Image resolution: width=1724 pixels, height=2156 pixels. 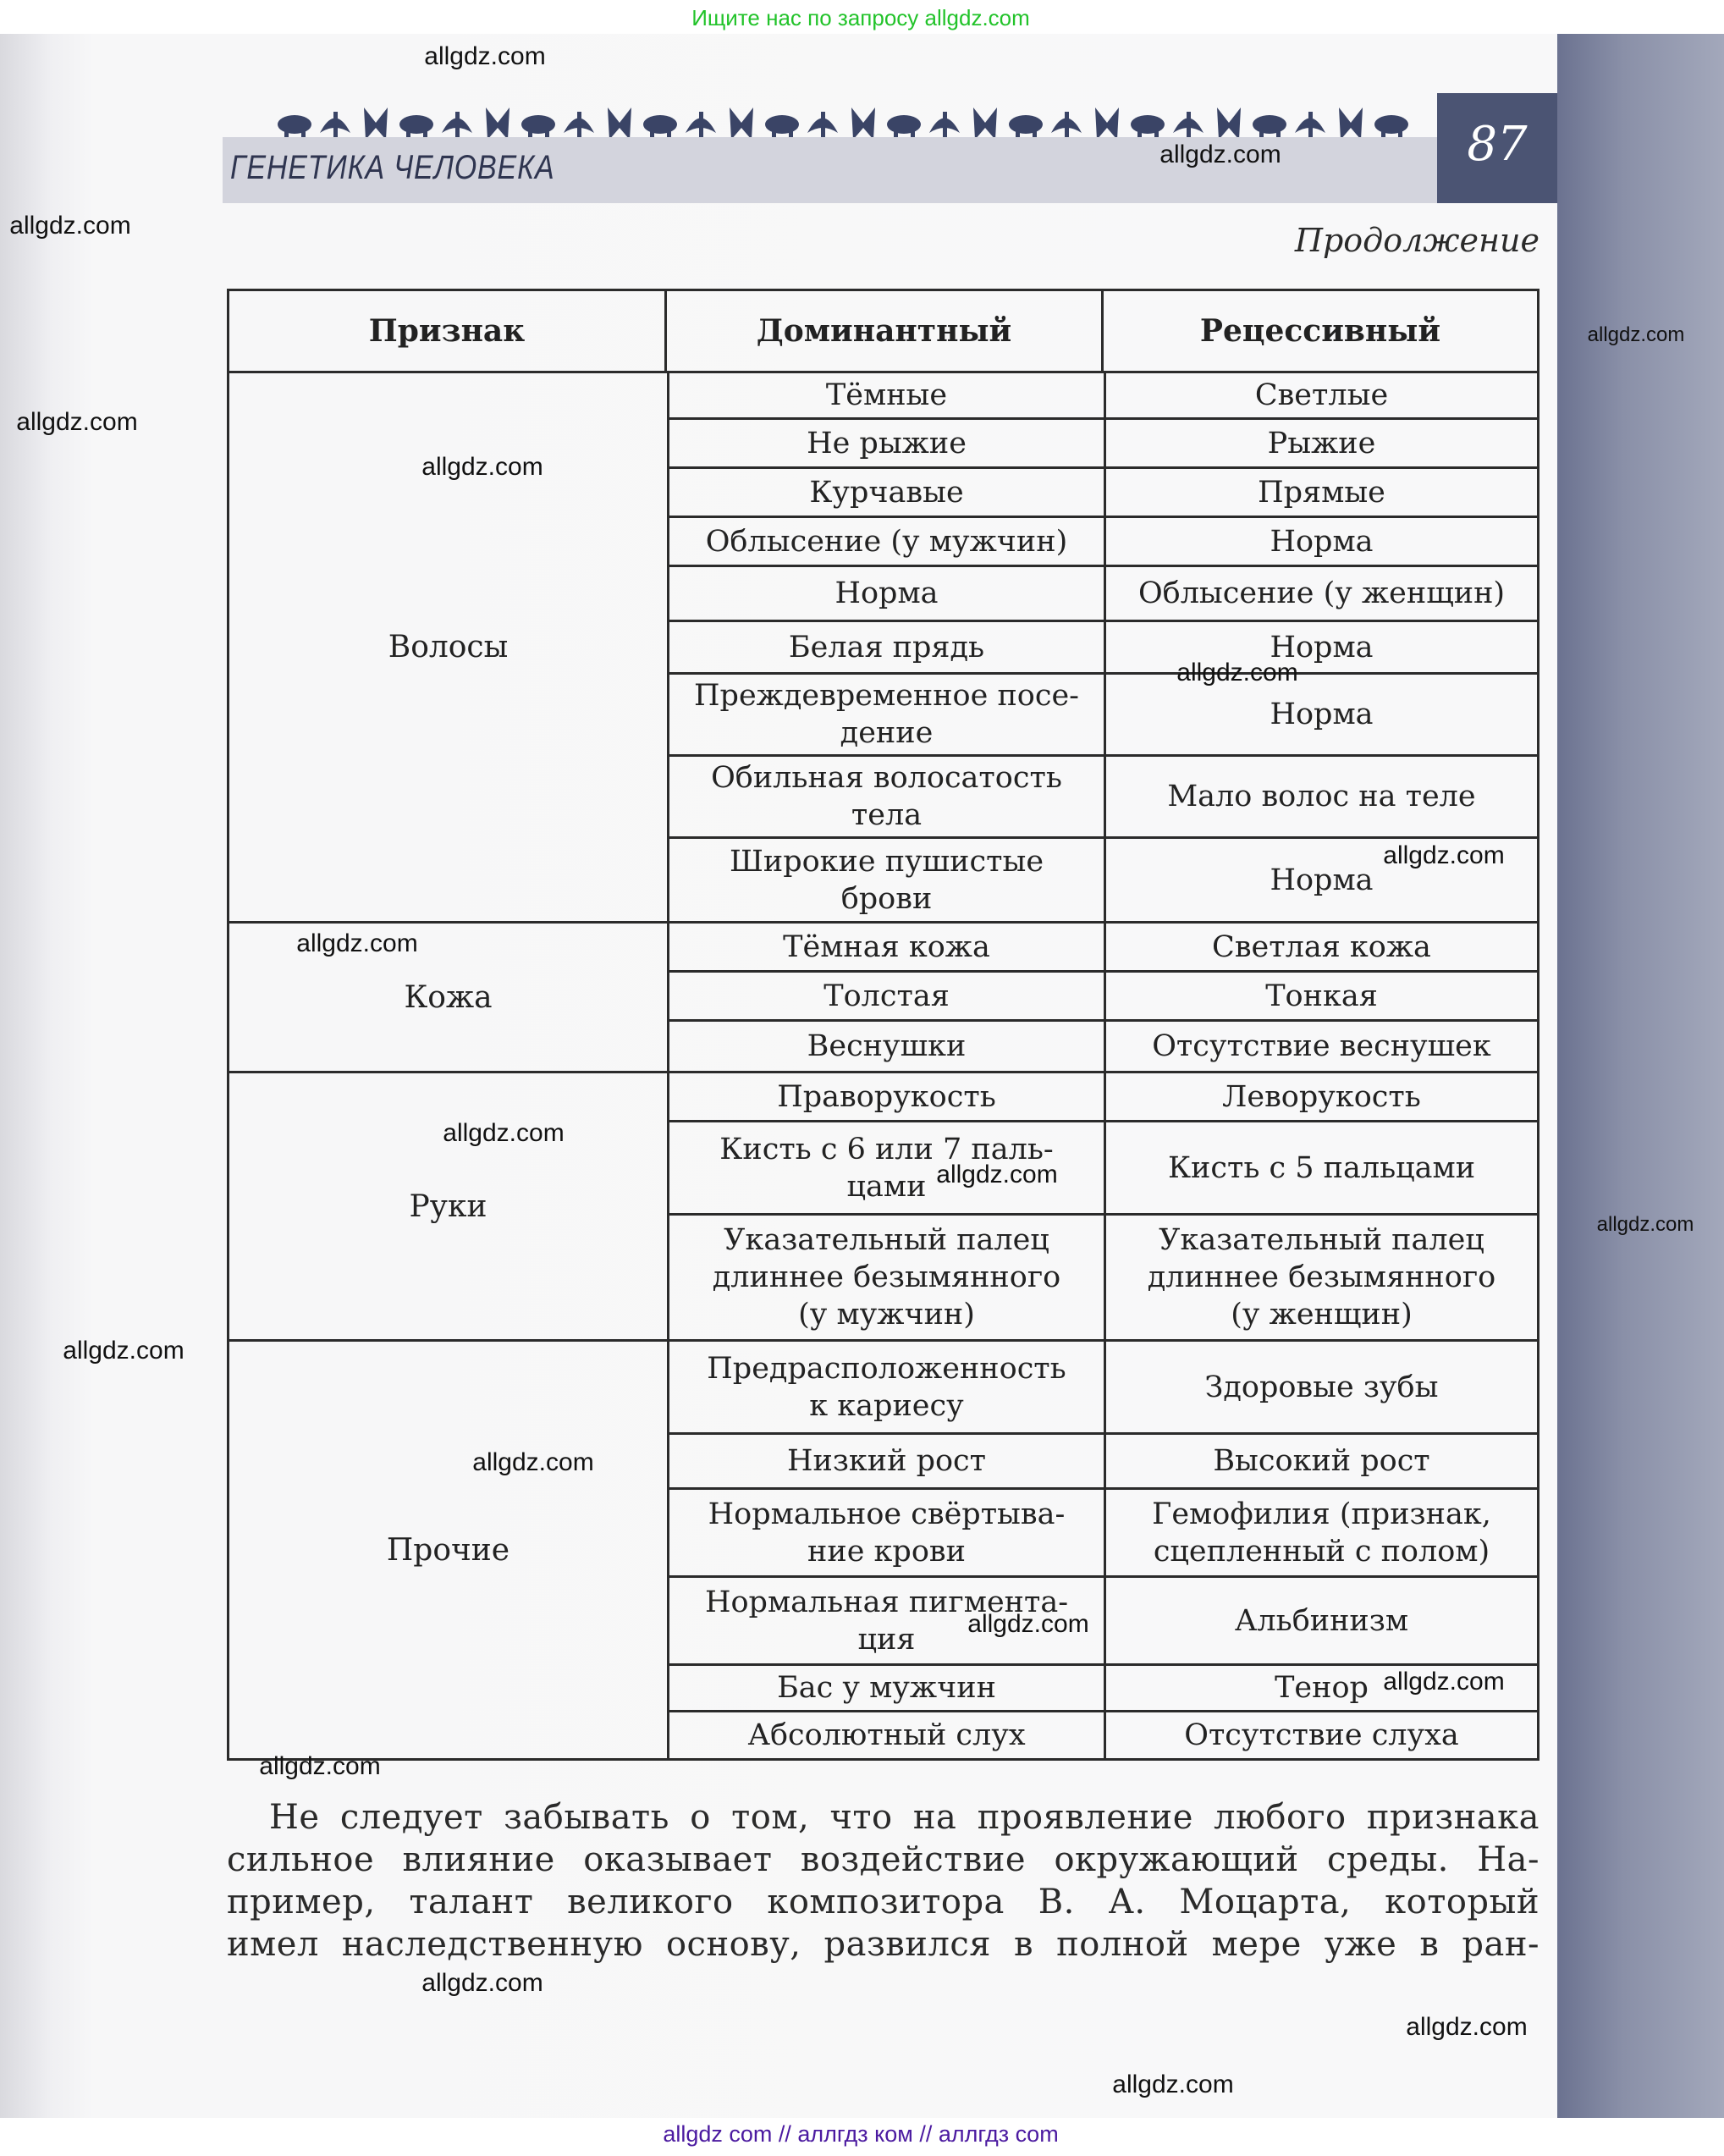 I want to click on cell-text-line: Тонкая, so click(x=1321, y=996).